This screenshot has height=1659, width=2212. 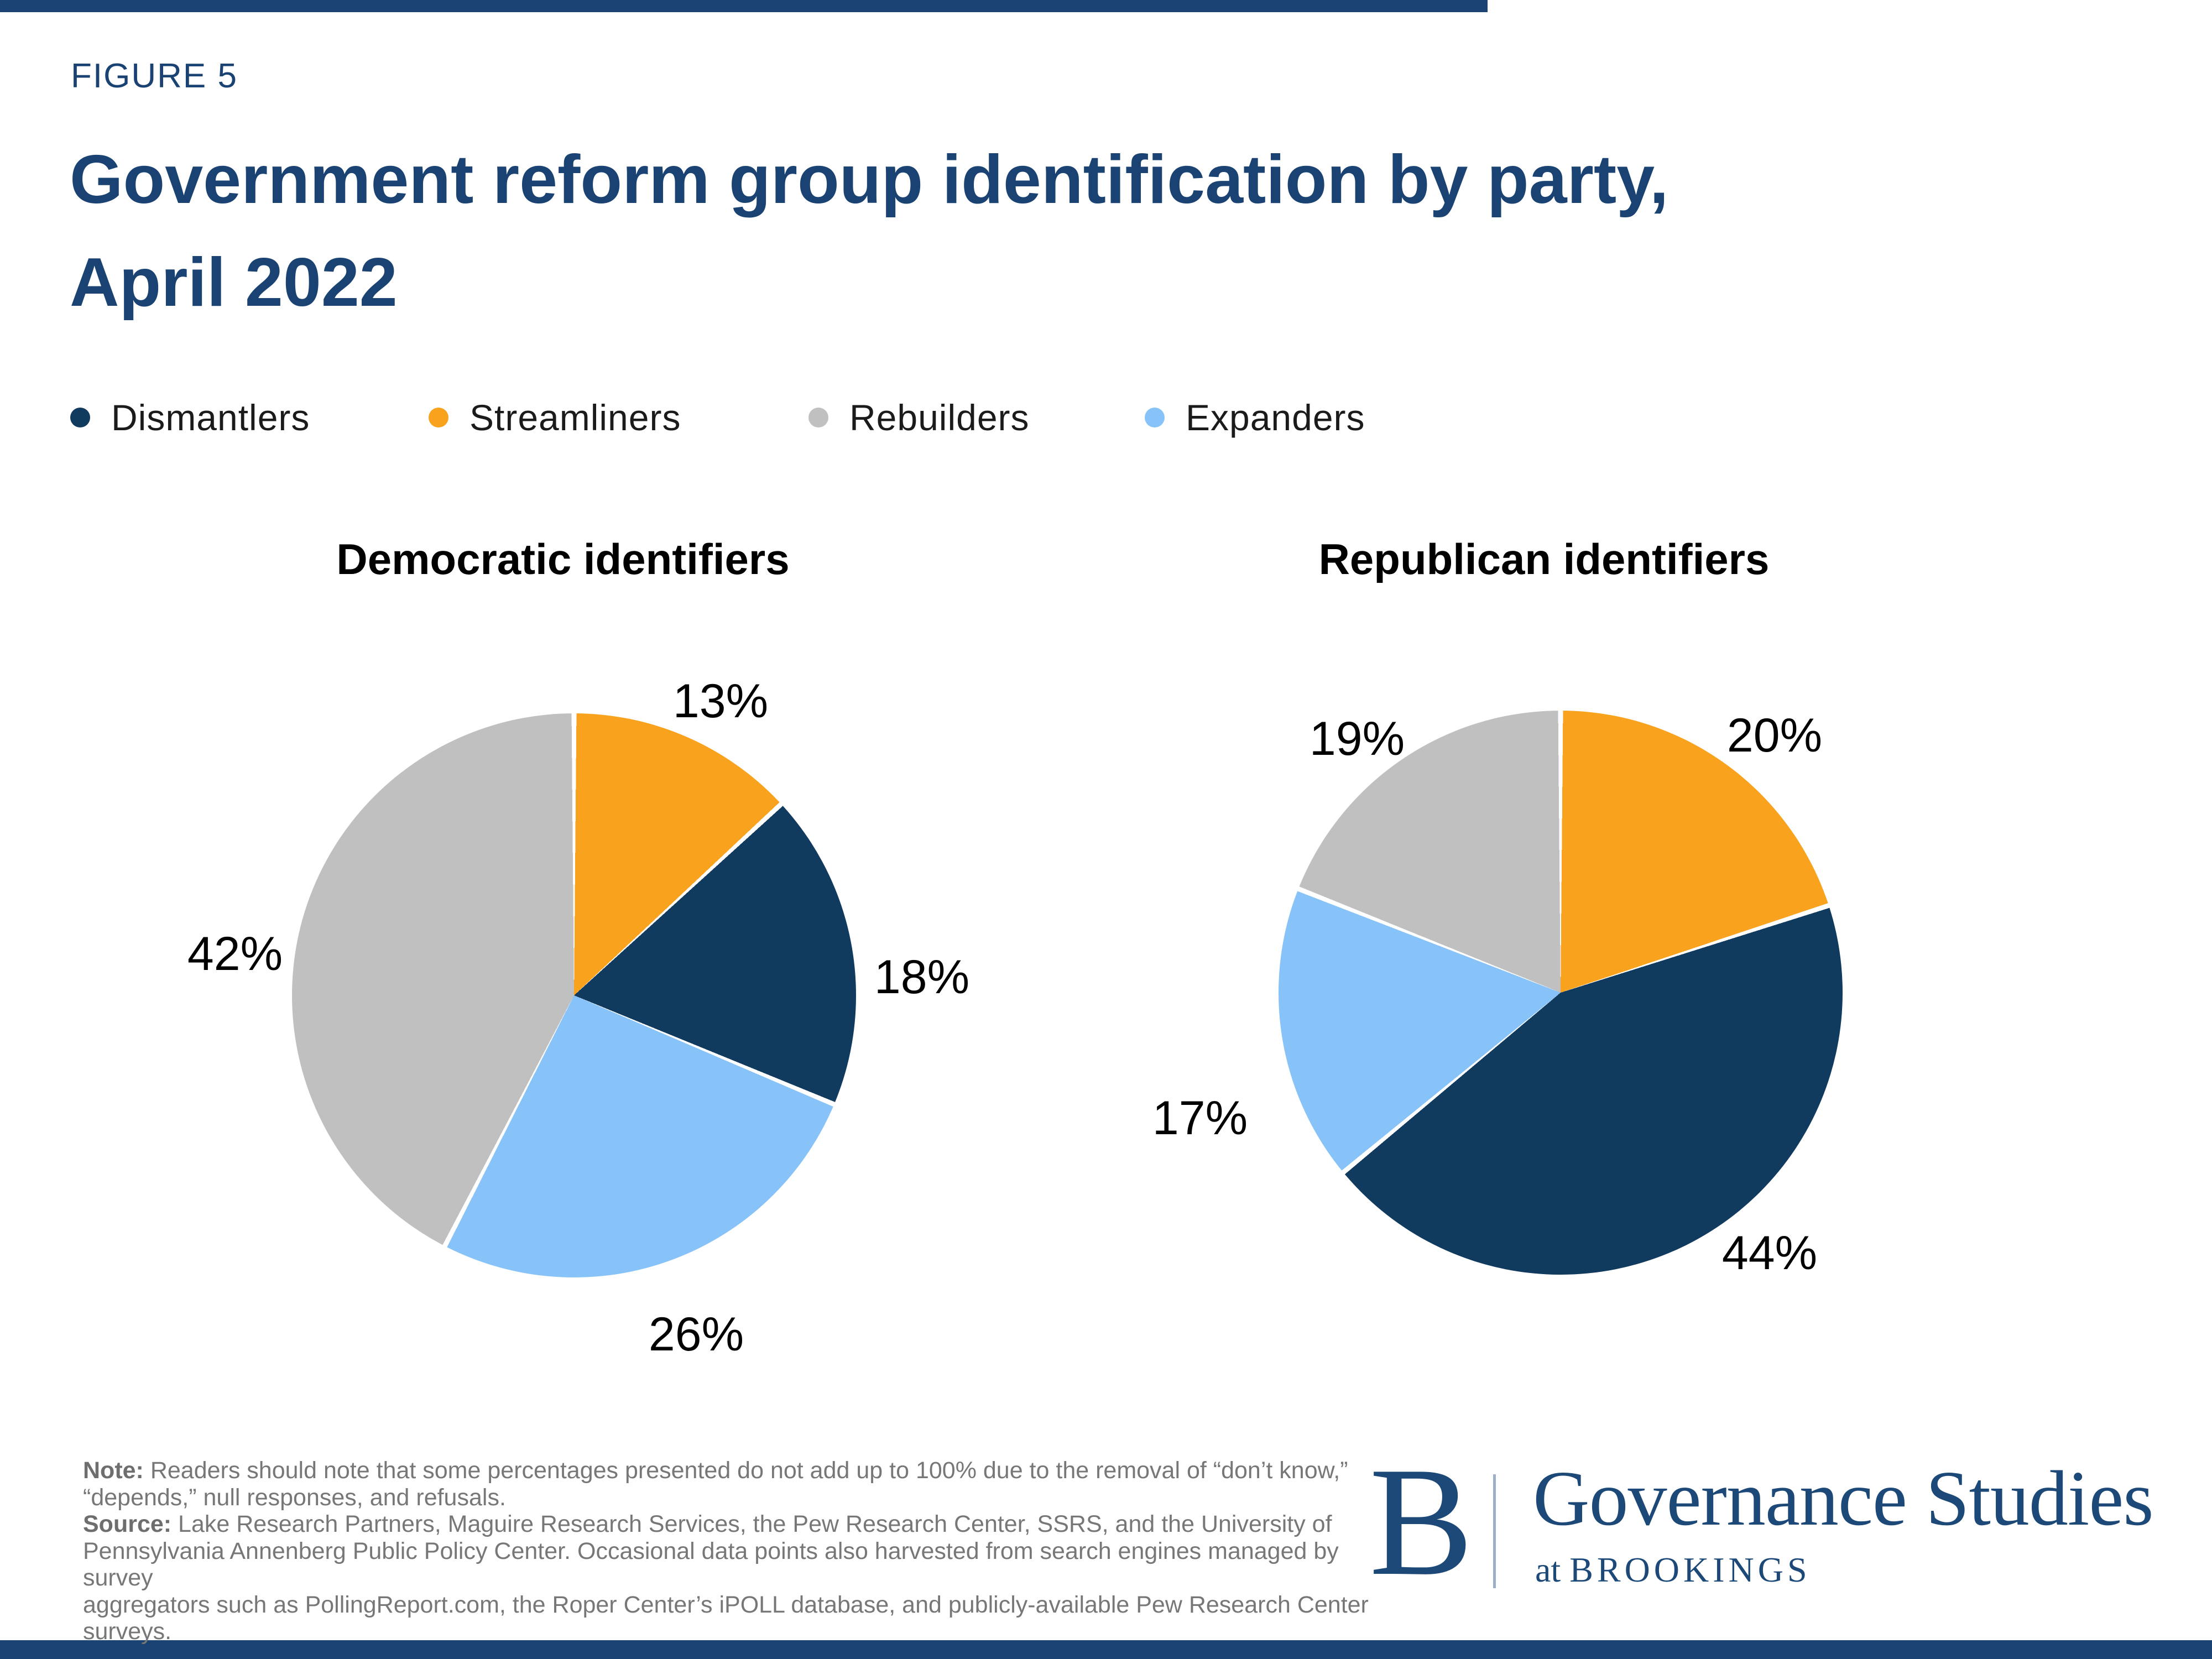 What do you see at coordinates (1494, 1531) in the screenshot?
I see `logo-divider` at bounding box center [1494, 1531].